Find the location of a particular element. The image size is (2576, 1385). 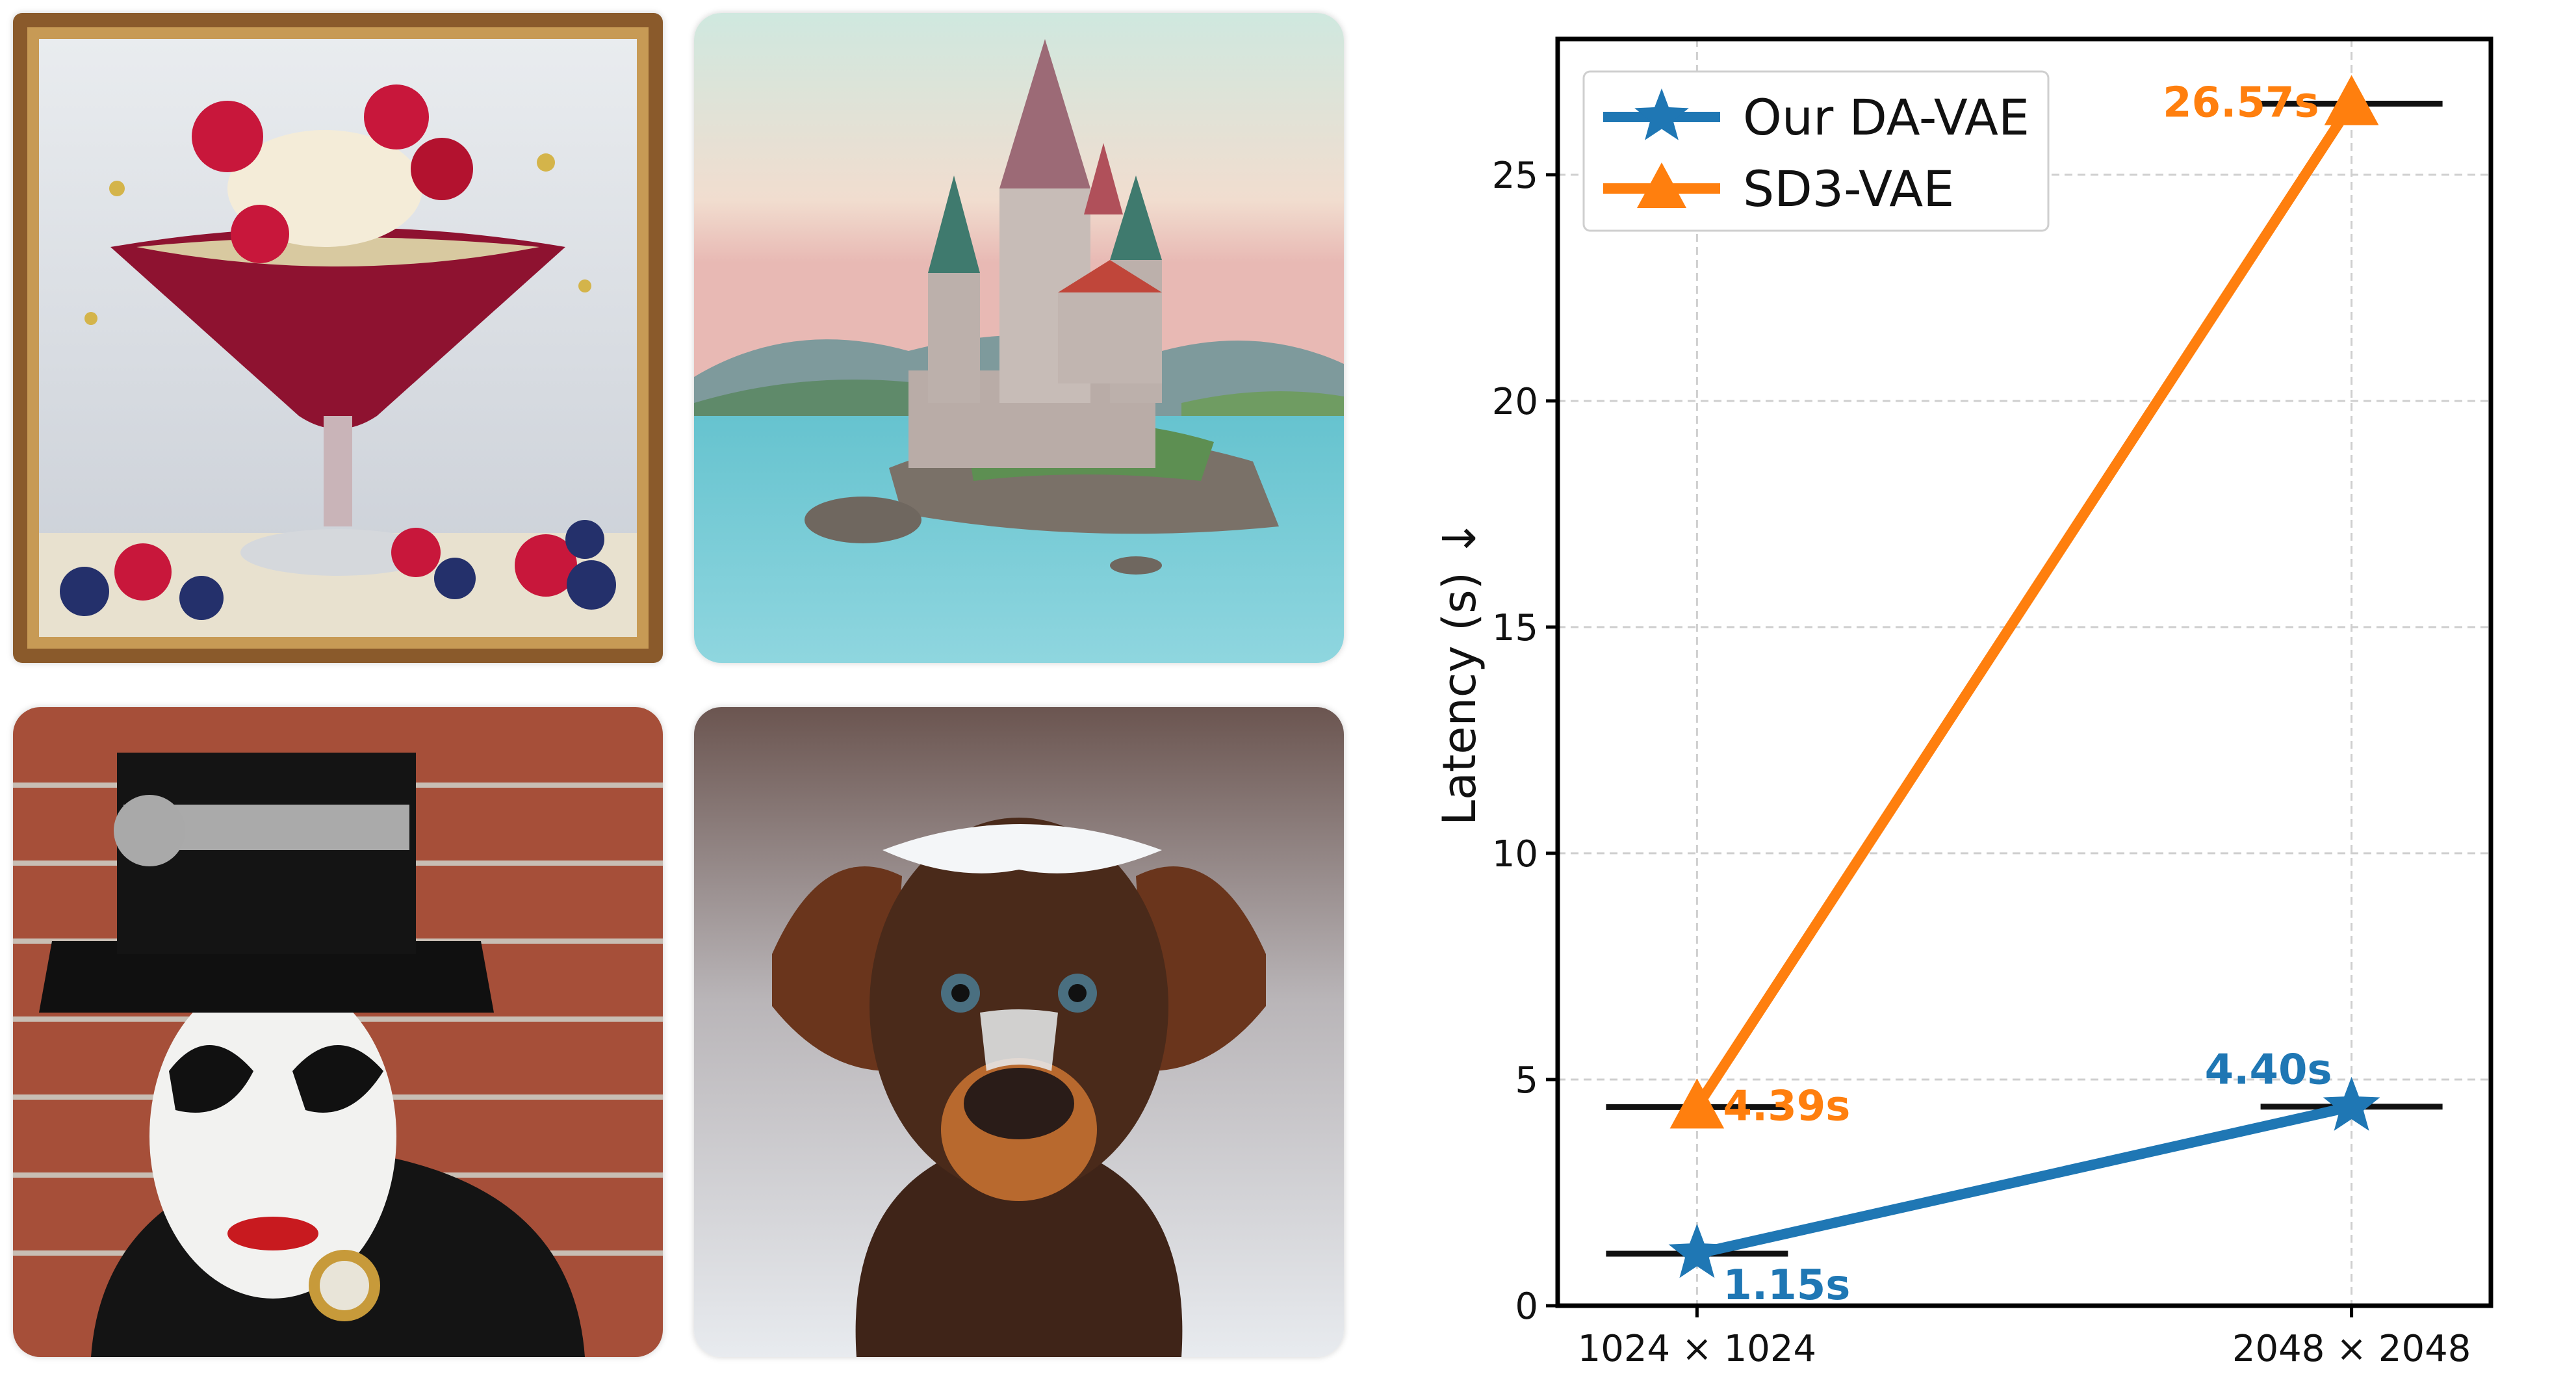

legend-swatch-triangle is located at coordinates (1662, 185).